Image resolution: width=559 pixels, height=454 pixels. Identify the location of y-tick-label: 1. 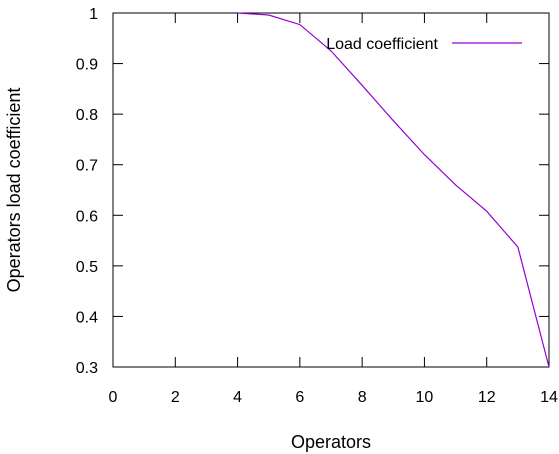
(93, 14).